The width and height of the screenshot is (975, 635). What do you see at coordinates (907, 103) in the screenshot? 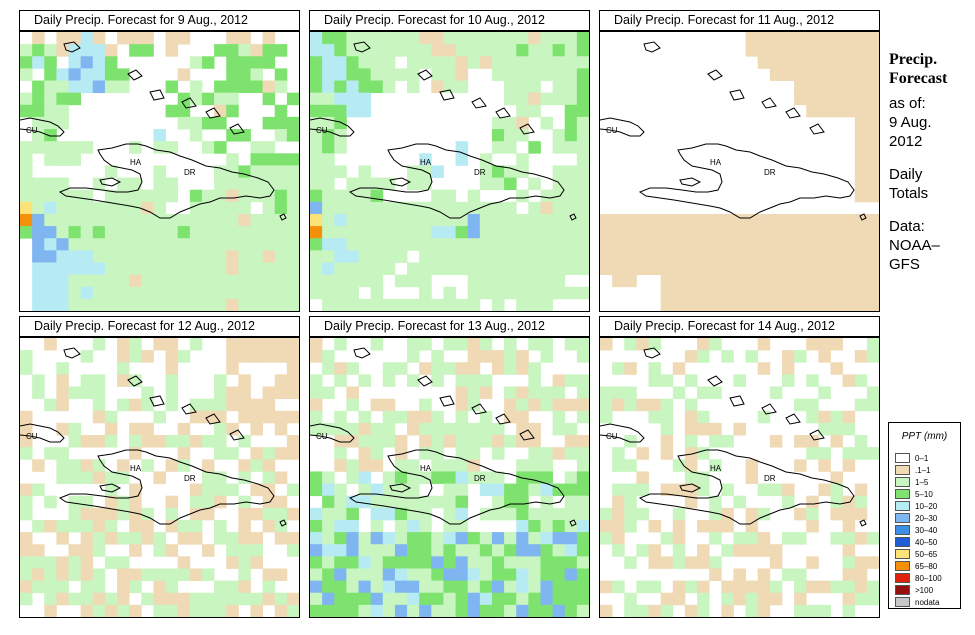
I see `as-of-label: as of:` at bounding box center [907, 103].